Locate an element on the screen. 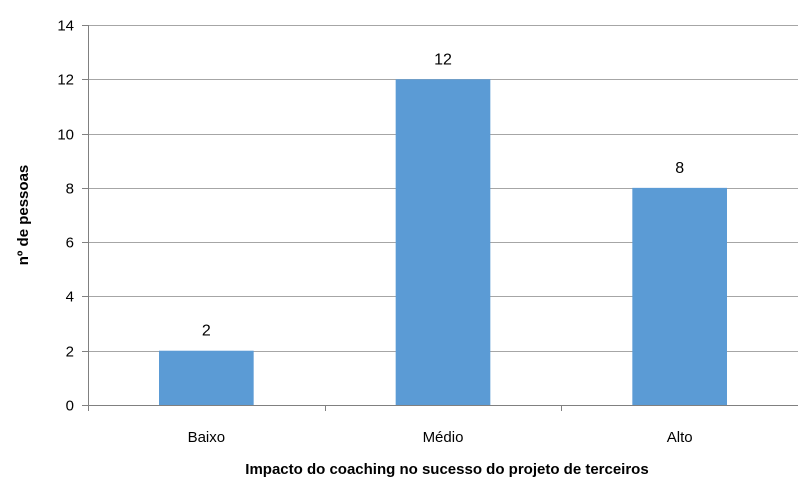 The width and height of the screenshot is (798, 481). y-tick-label: 14 is located at coordinates (65, 26).